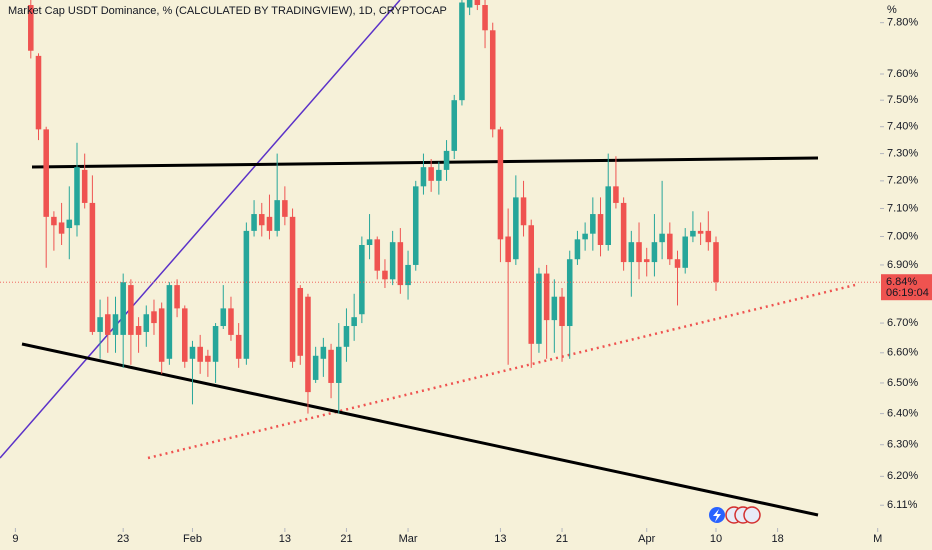 The height and width of the screenshot is (550, 932). Describe the element at coordinates (877, 539) in the screenshot. I see `x-tick-label: M` at that location.